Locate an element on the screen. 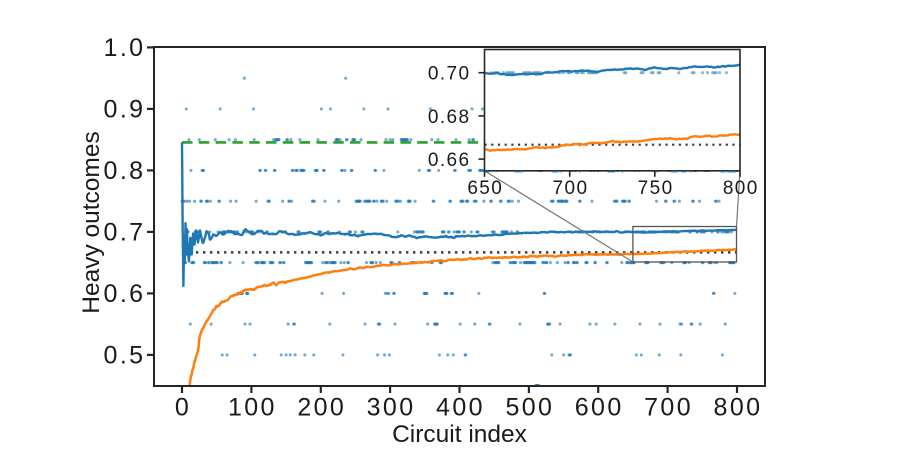 This screenshot has height=472, width=900. svg-text: 200 is located at coordinates (321, 408).